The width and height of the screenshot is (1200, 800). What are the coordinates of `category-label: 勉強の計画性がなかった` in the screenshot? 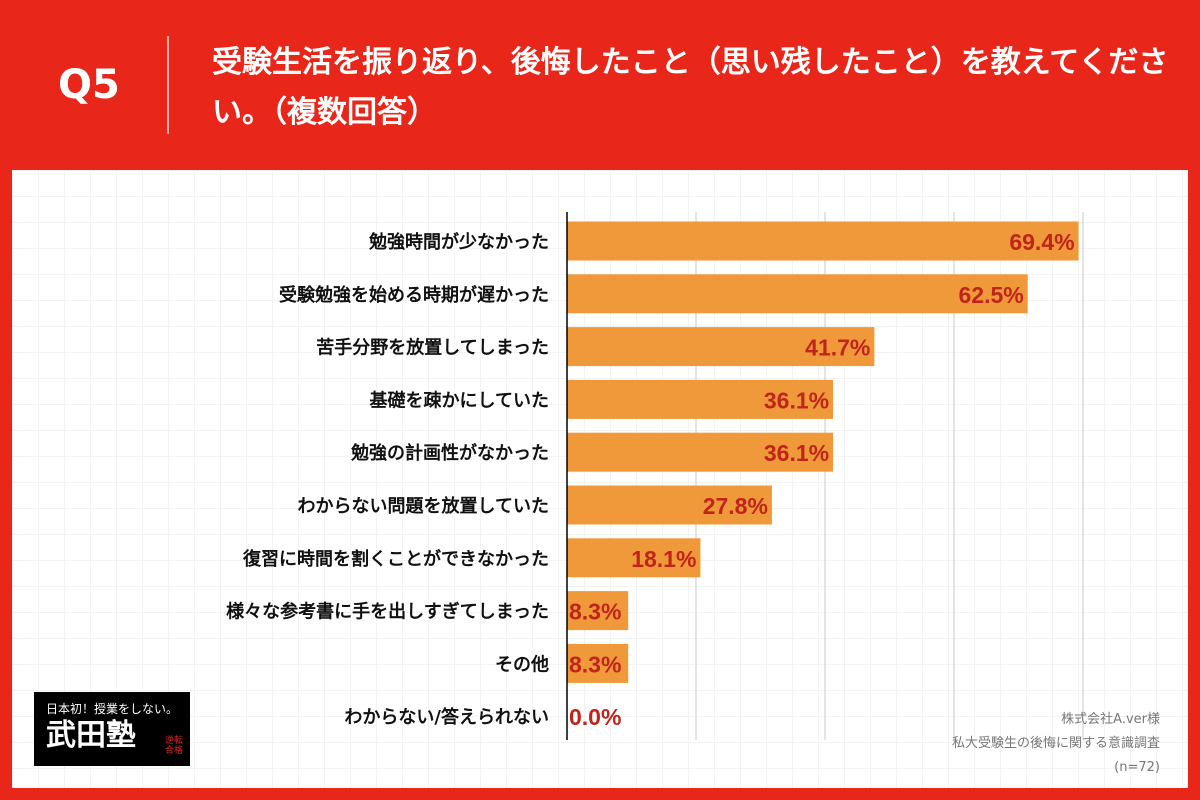 It's located at (449, 453).